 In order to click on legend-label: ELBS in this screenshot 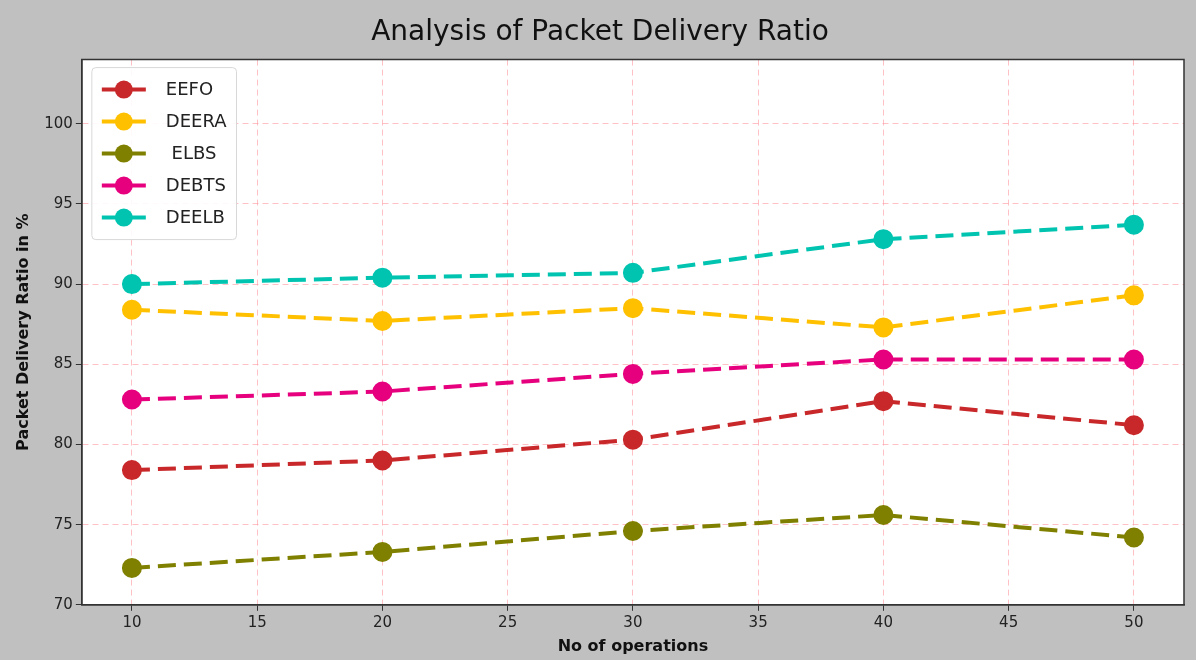, I will do `click(191, 153)`.